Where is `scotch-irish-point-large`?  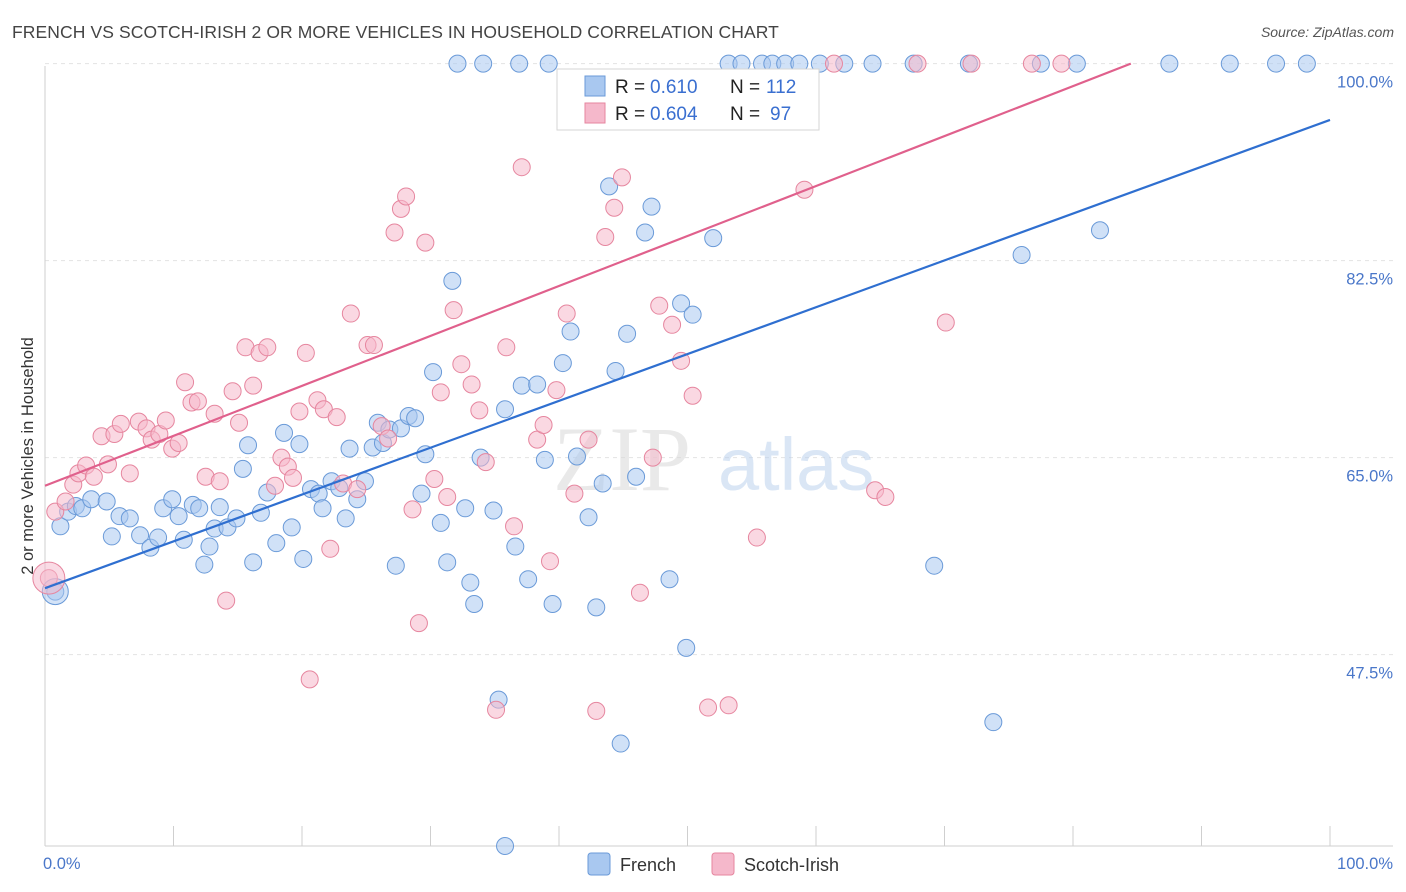 scotch-irish-point-large is located at coordinates (49, 578).